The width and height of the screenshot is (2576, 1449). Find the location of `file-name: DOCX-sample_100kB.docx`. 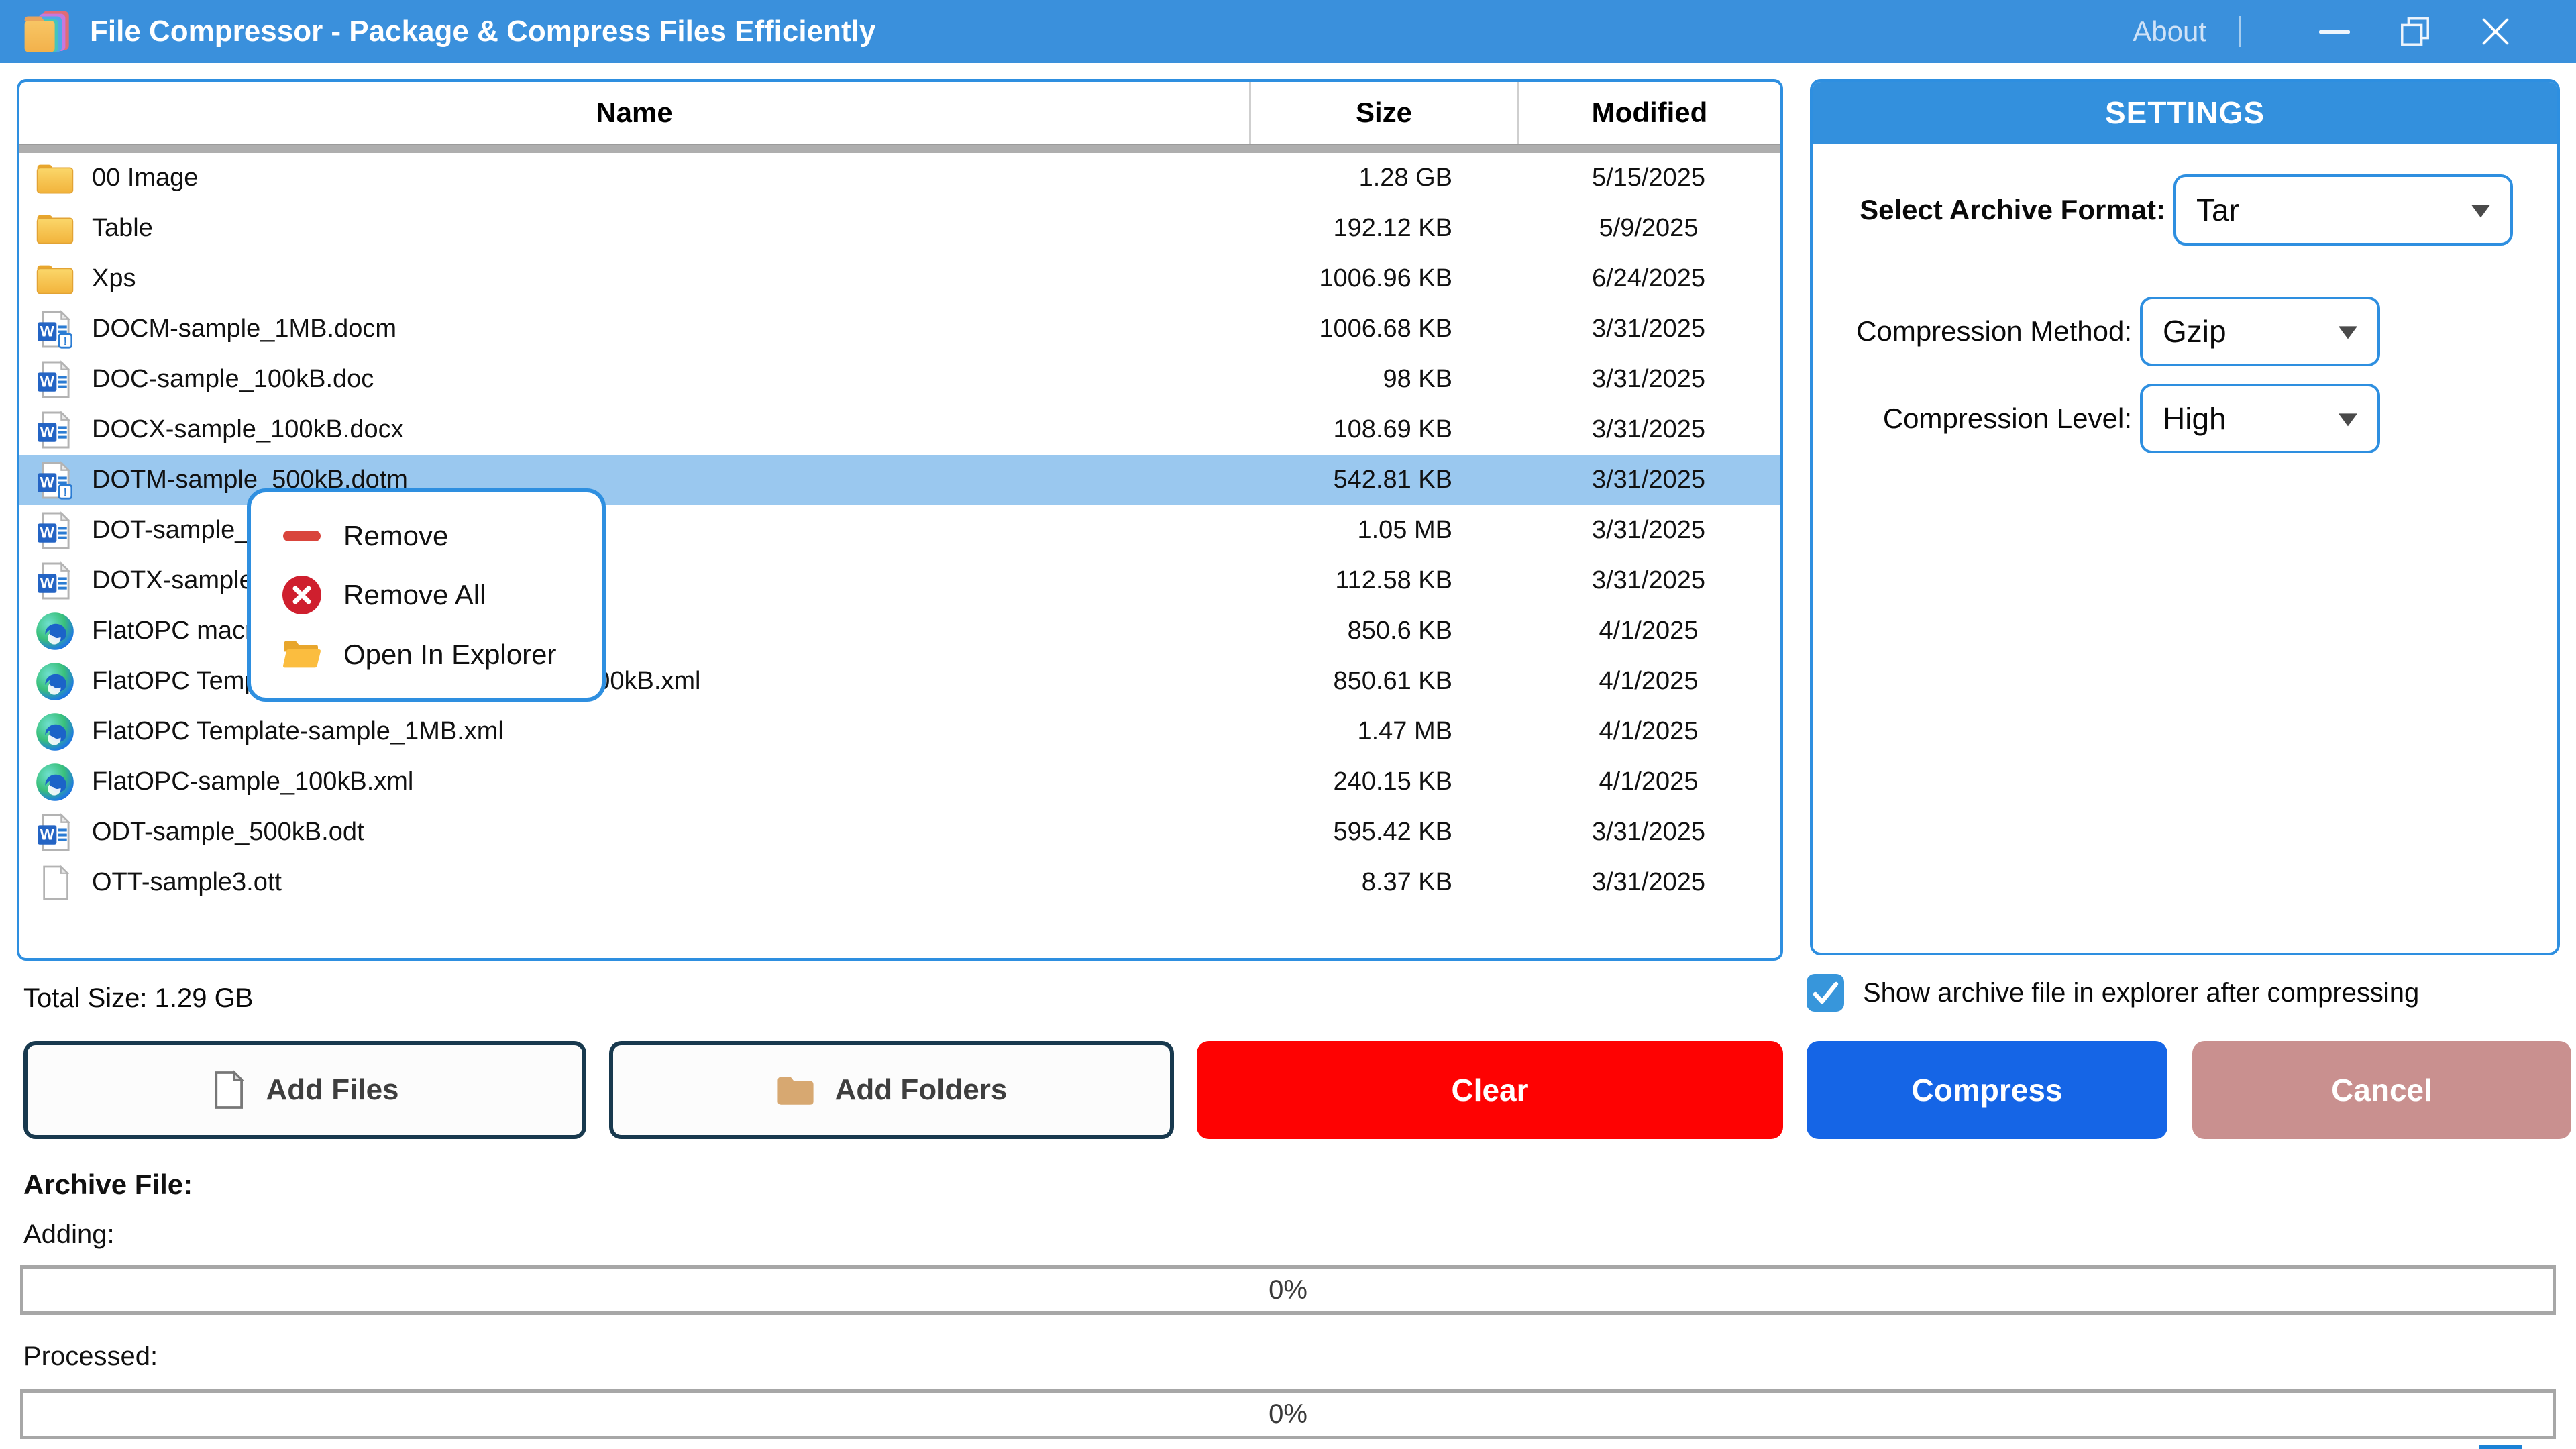

file-name: DOCX-sample_100kB.docx is located at coordinates (248, 429).